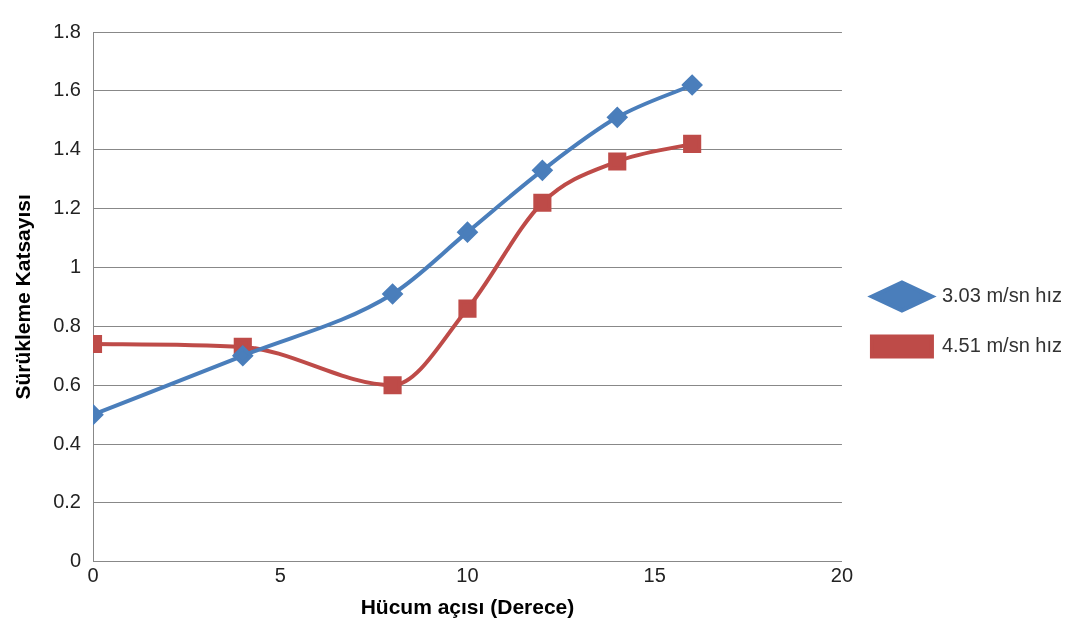  I want to click on y-axis-title: Sürükleme Katsayısı, so click(23, 297).